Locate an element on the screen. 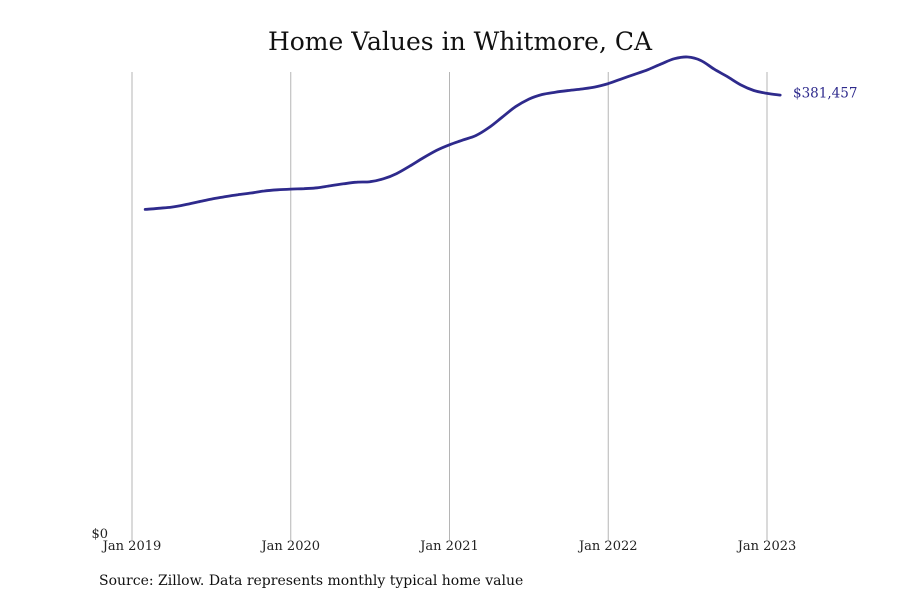 Image resolution: width=900 pixels, height=600 pixels. x-axis-tick-labels: Jan 2019 Jan 2020 Jan 2021 Jan 2022 Jan 2023 is located at coordinates (449, 546).